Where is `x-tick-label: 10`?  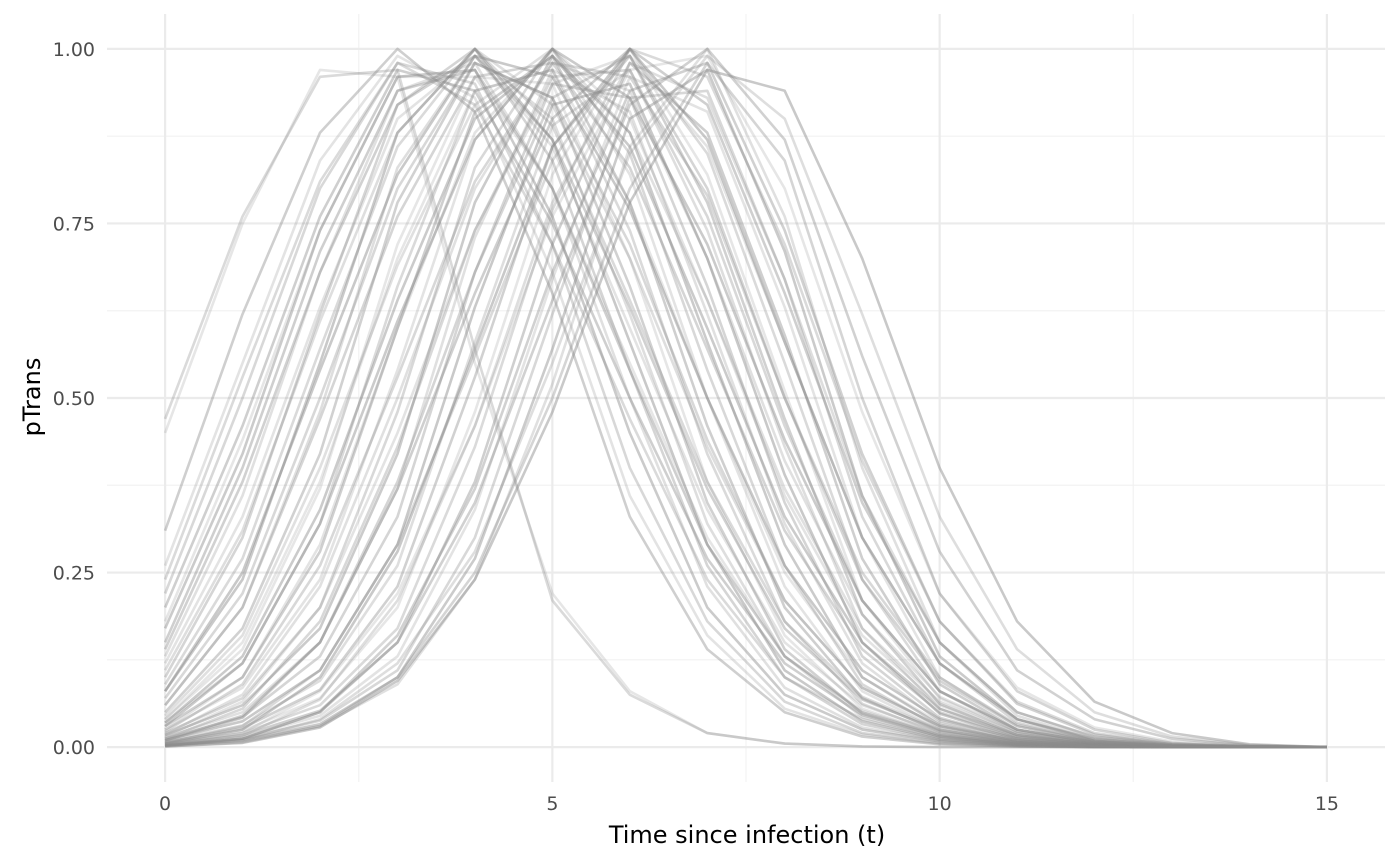 x-tick-label: 10 is located at coordinates (940, 804).